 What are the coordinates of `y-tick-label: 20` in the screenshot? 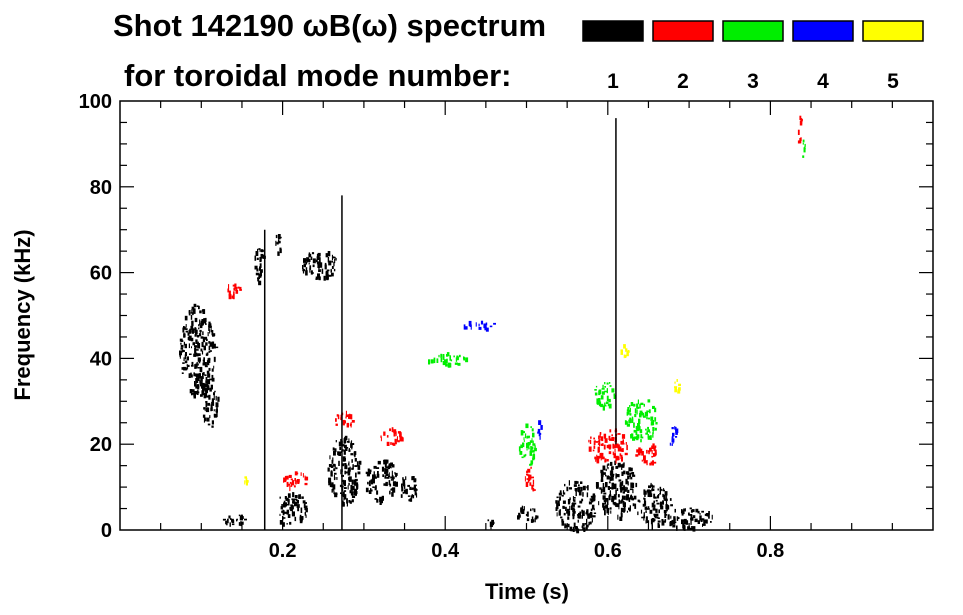 It's located at (101, 445).